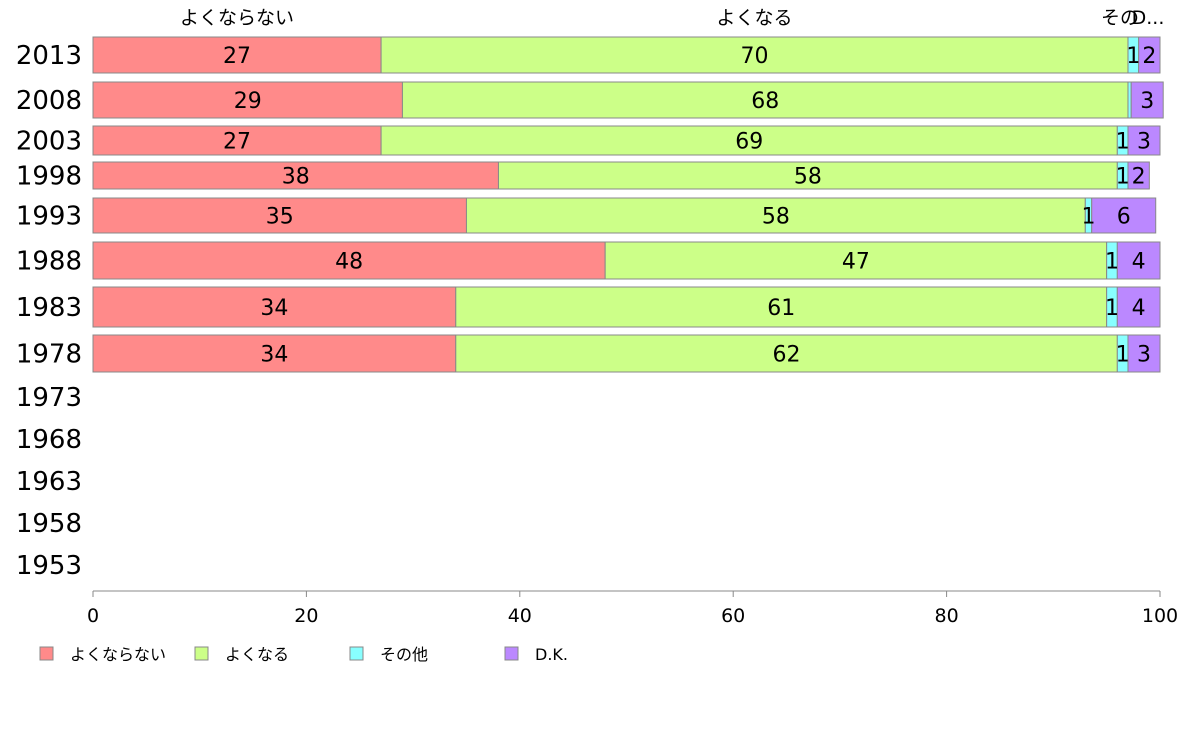 Image resolution: width=1188 pixels, height=736 pixels. Describe the element at coordinates (237, 56) in the screenshot. I see `data-label-2013-series-0: 27` at that location.